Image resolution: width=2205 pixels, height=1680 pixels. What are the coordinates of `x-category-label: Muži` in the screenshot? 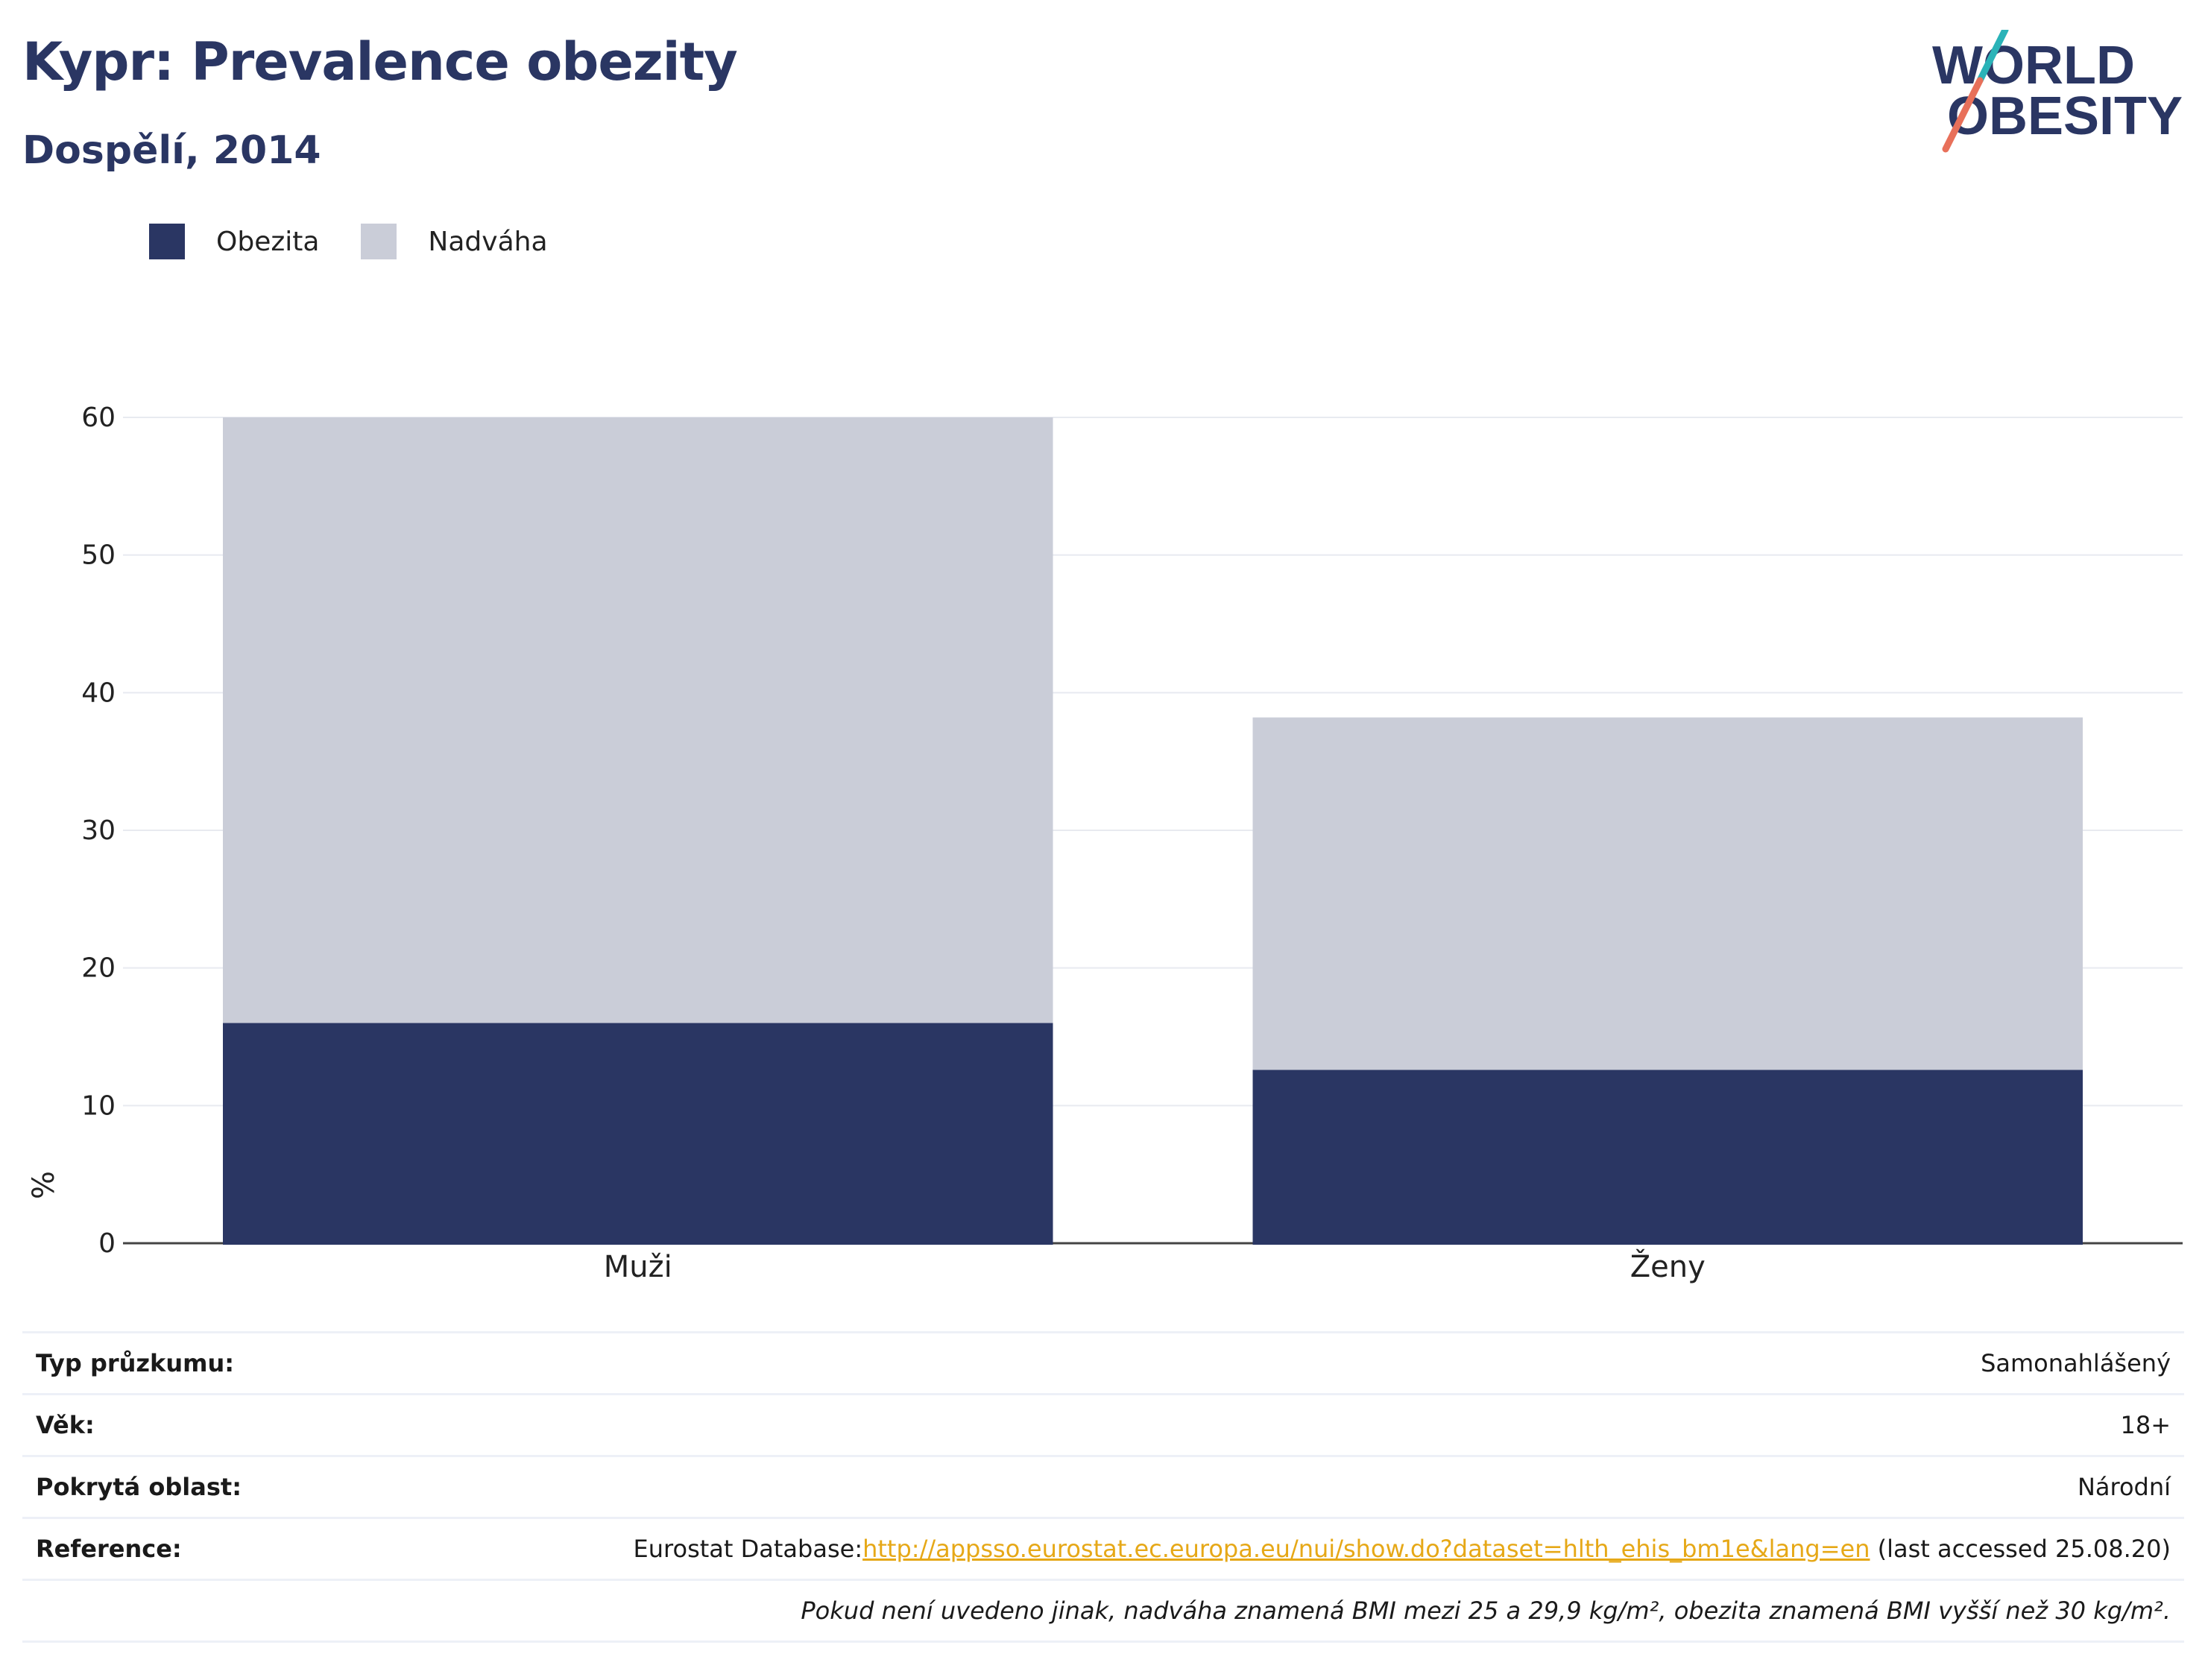 It's located at (638, 1267).